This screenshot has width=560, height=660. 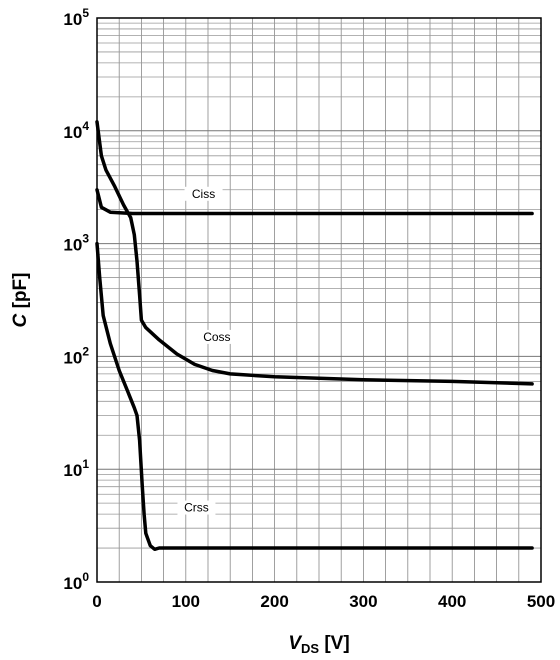 What do you see at coordinates (334, 643) in the screenshot?
I see `x-axis-label-unit: [V]` at bounding box center [334, 643].